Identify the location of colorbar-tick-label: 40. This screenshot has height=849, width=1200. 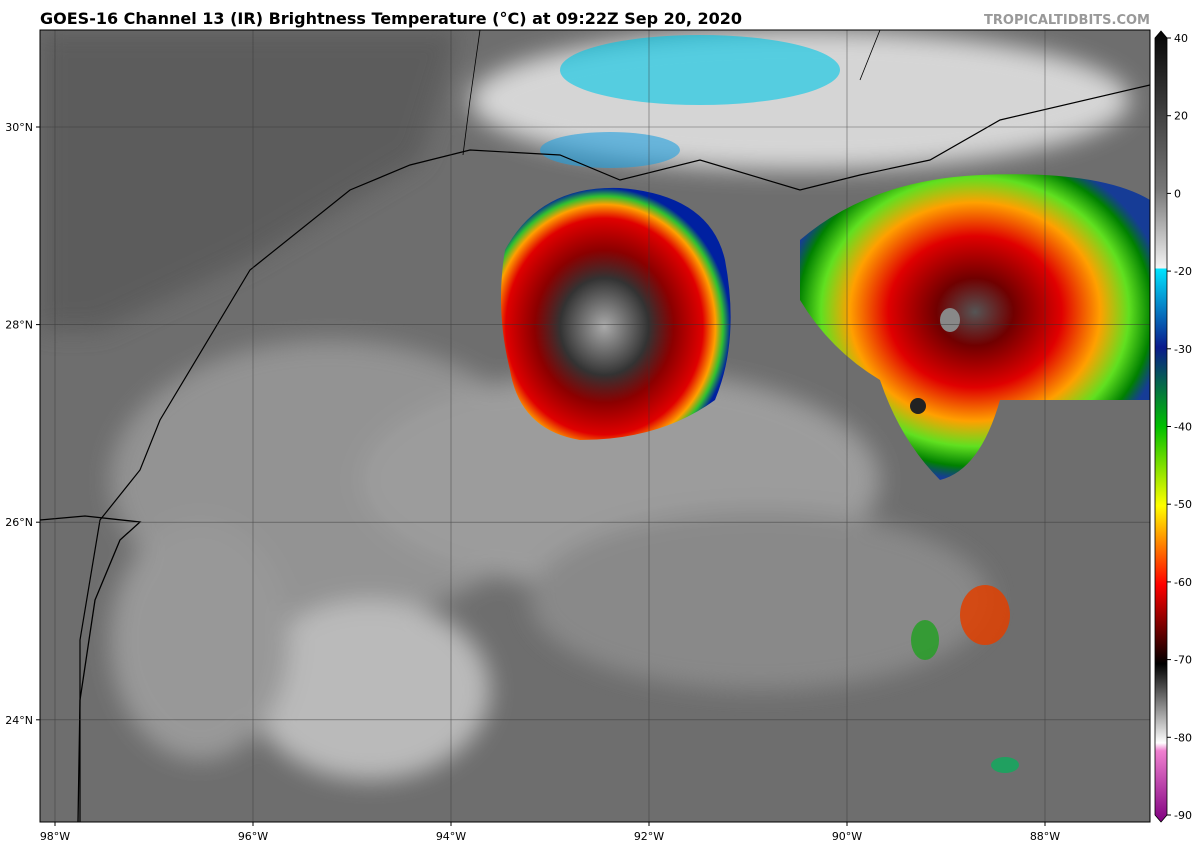
(1181, 38).